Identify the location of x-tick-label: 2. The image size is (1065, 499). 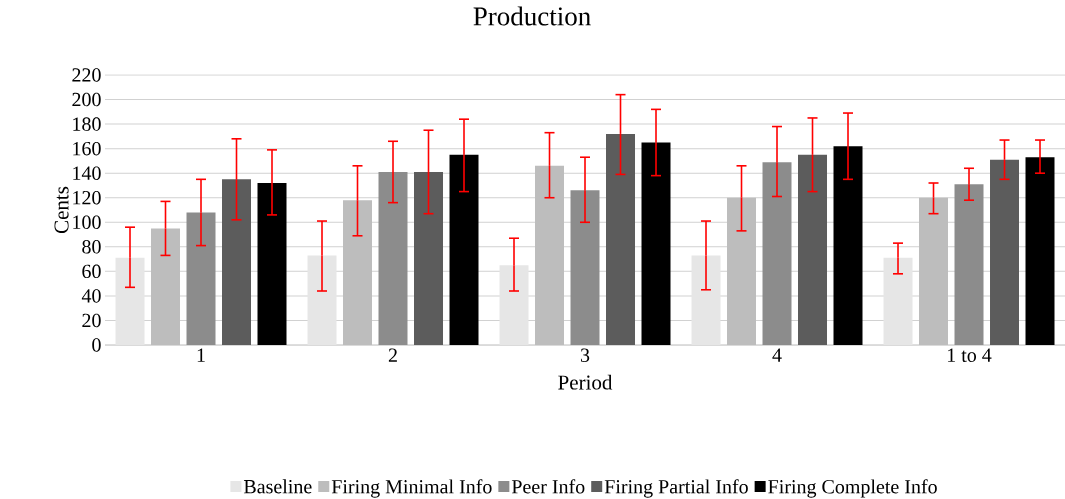
(392, 355).